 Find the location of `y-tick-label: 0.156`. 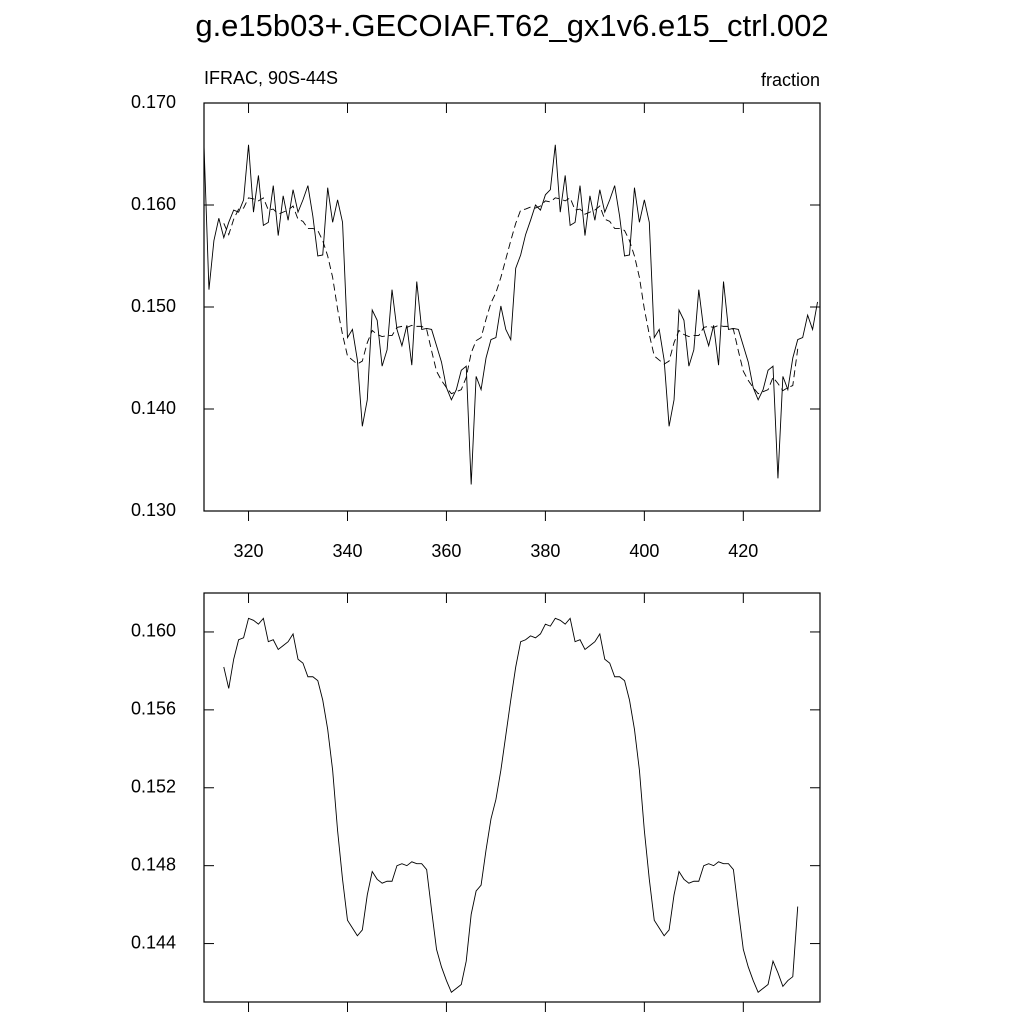

y-tick-label: 0.156 is located at coordinates (153, 709).